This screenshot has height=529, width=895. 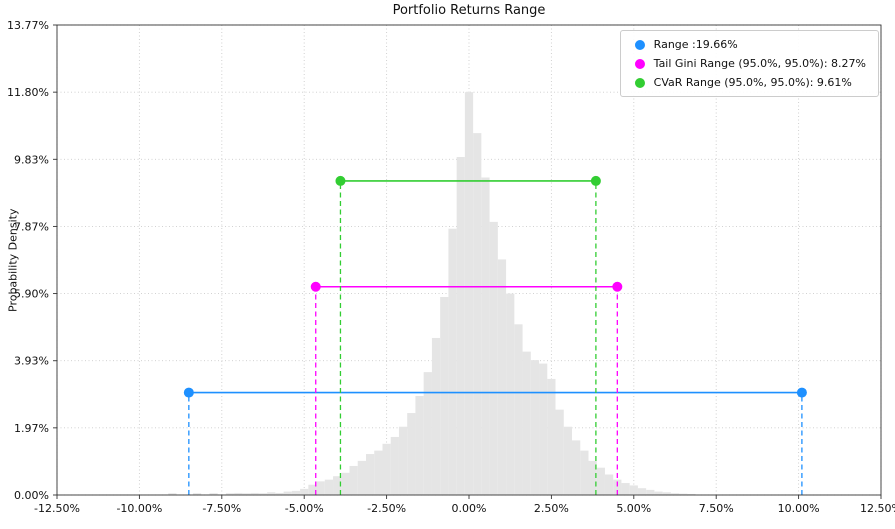 I want to click on x-tick-label: 7.50%, so click(x=716, y=508).